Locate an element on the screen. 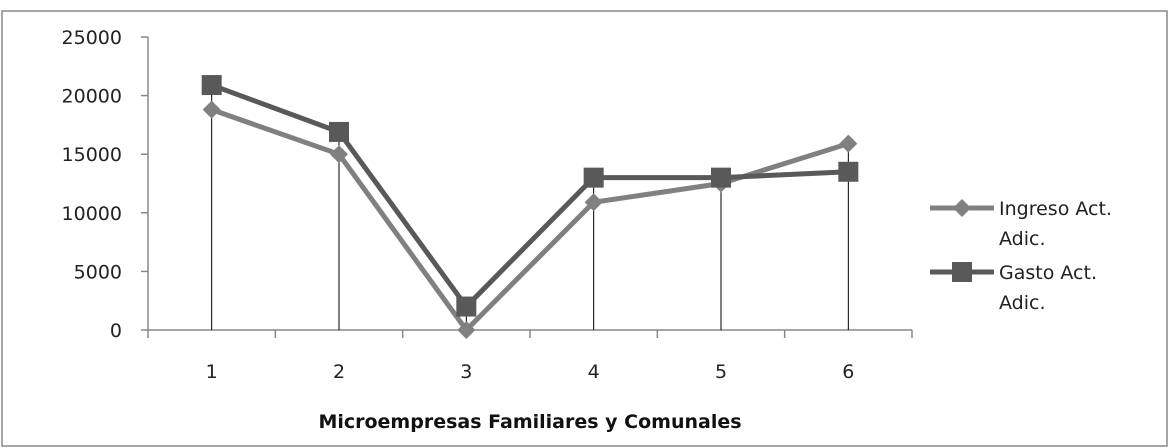 The width and height of the screenshot is (1169, 448). y-axis: 0 5000 10000 15000 20000 25000 is located at coordinates (105, 184).